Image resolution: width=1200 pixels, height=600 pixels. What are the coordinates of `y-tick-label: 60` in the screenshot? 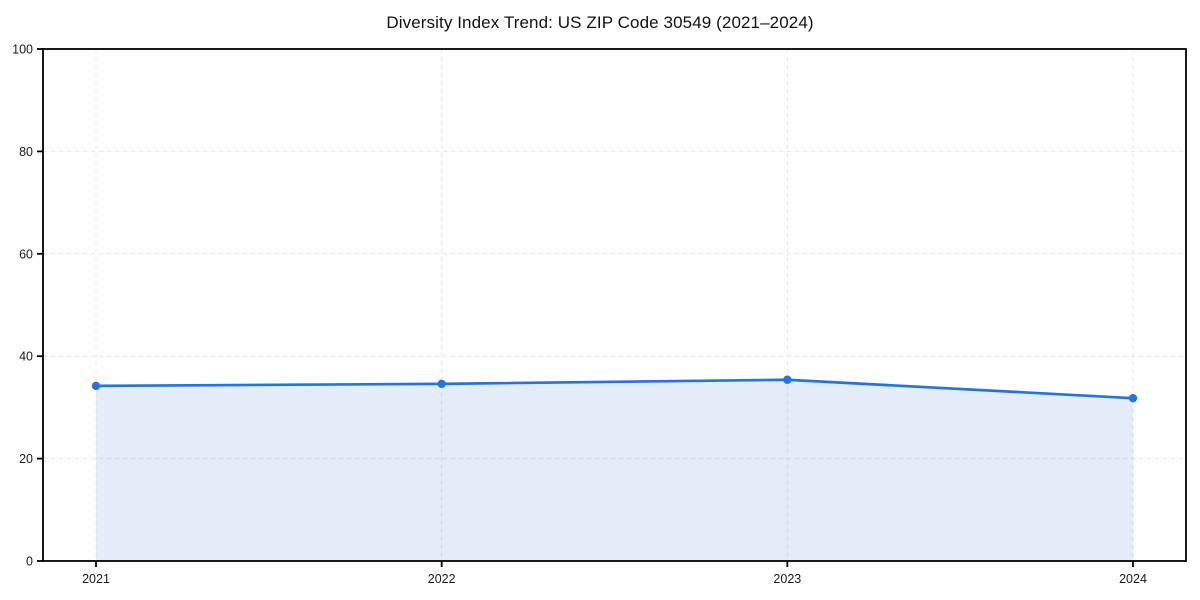 It's located at (26, 254).